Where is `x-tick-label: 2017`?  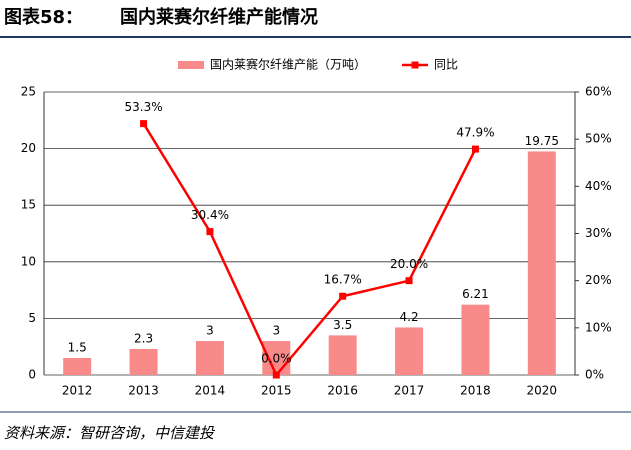
x-tick-label: 2017 is located at coordinates (409, 391).